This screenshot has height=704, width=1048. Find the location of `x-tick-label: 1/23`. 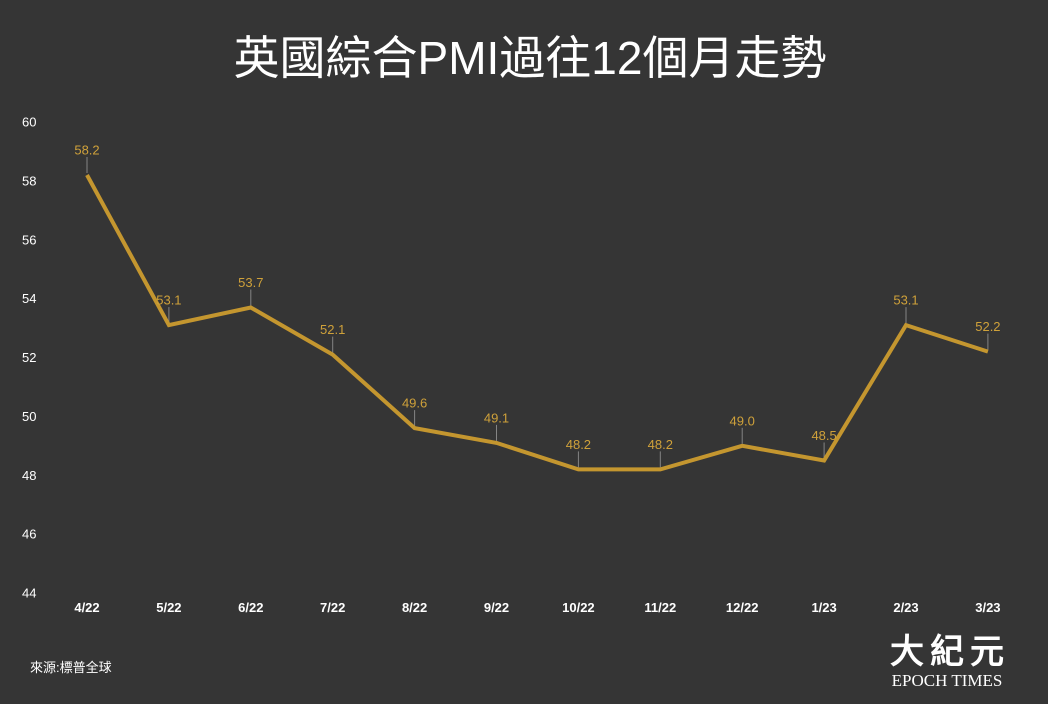

x-tick-label: 1/23 is located at coordinates (823, 607).